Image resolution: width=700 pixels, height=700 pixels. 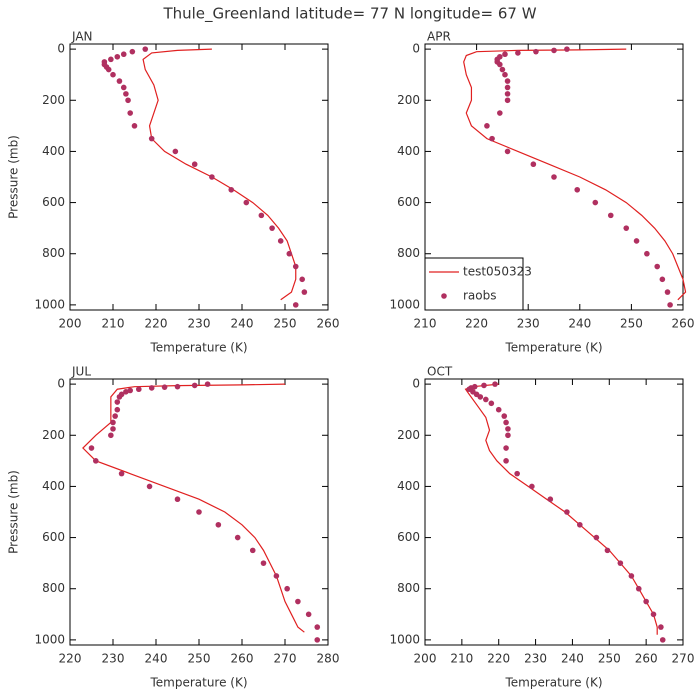 I want to click on legend-label: raobs, so click(x=480, y=296).